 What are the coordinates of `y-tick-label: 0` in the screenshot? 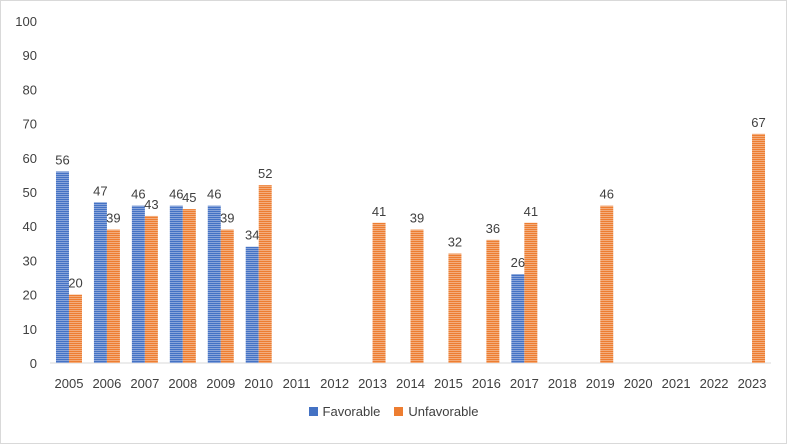 It's located at (33, 363).